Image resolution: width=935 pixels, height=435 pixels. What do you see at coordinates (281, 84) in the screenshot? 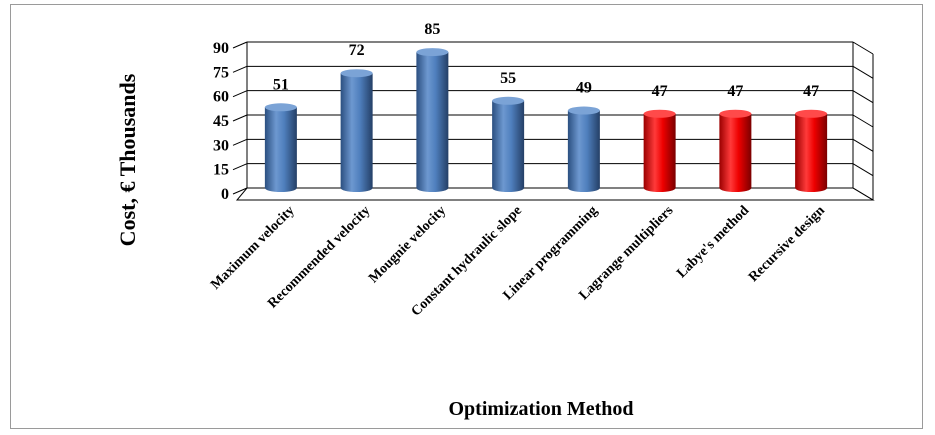
I see `data-label: 51` at bounding box center [281, 84].